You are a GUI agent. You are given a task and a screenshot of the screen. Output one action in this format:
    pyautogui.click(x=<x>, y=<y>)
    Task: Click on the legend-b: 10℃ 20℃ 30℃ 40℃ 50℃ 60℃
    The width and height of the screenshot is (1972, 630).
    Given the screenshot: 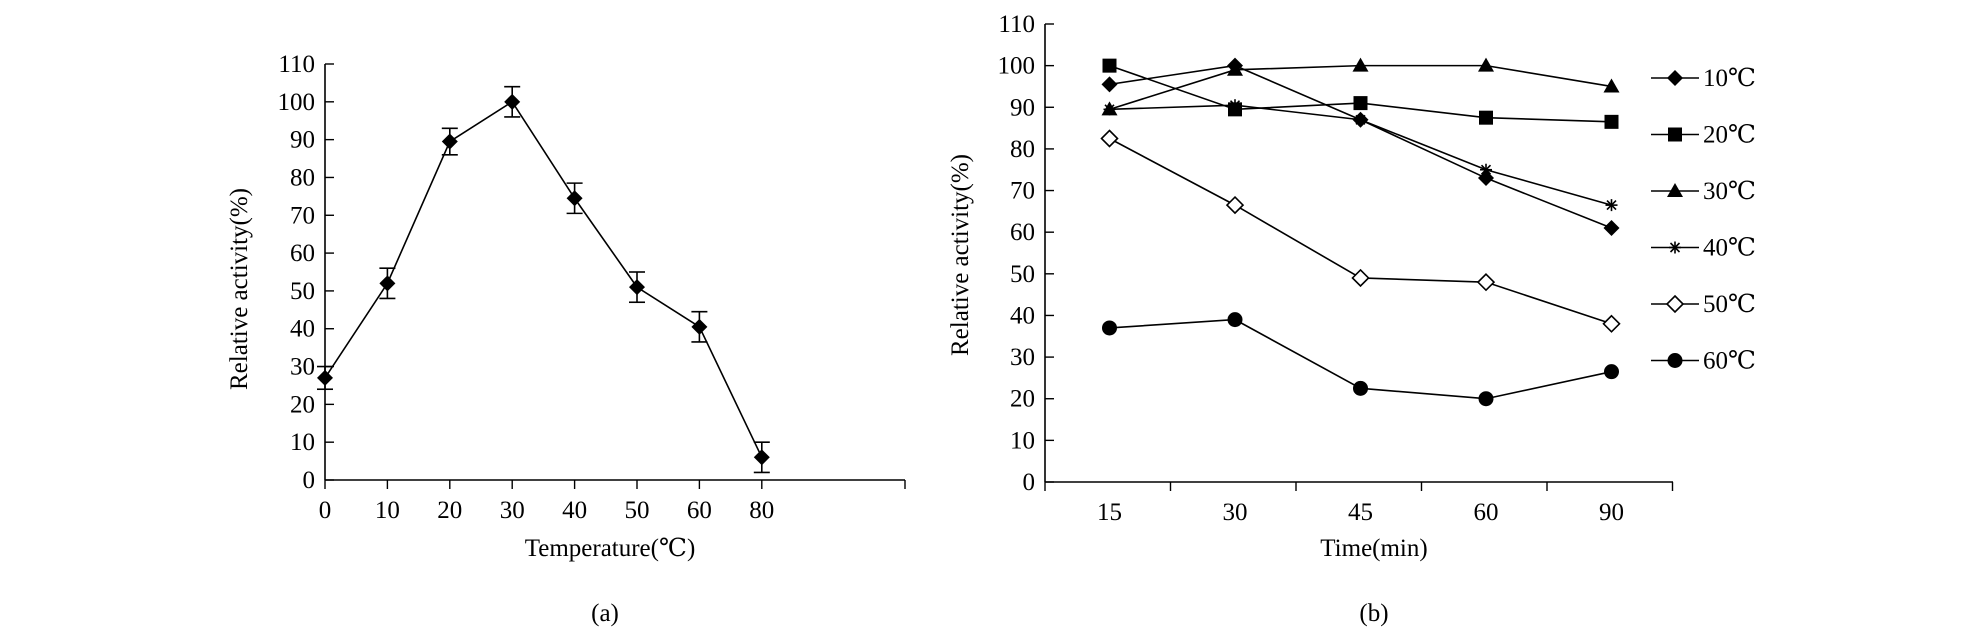 What is the action you would take?
    pyautogui.click(x=1703, y=220)
    